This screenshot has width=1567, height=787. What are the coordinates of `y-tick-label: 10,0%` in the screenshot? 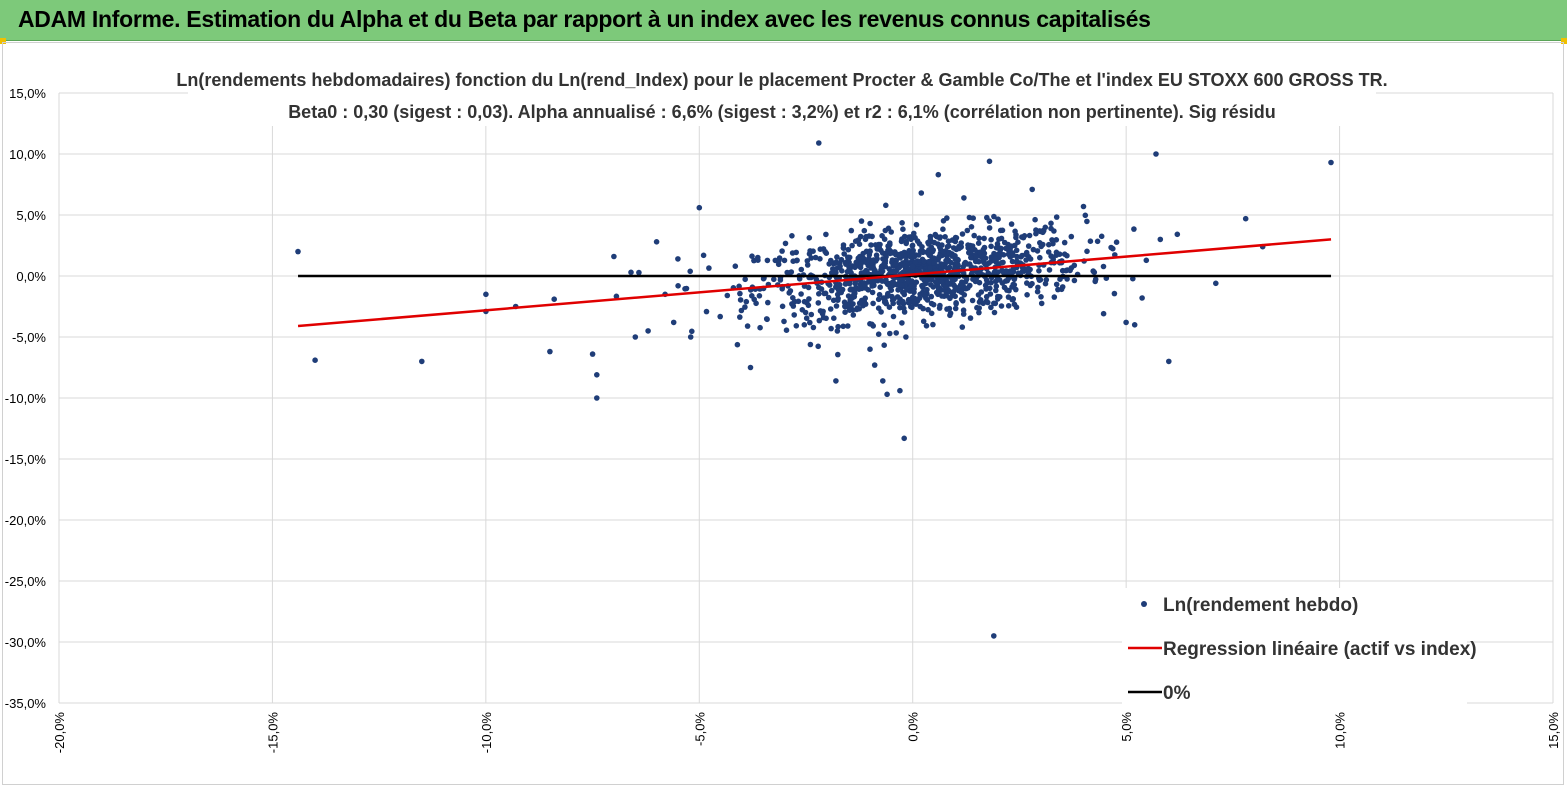 It's located at (27, 154).